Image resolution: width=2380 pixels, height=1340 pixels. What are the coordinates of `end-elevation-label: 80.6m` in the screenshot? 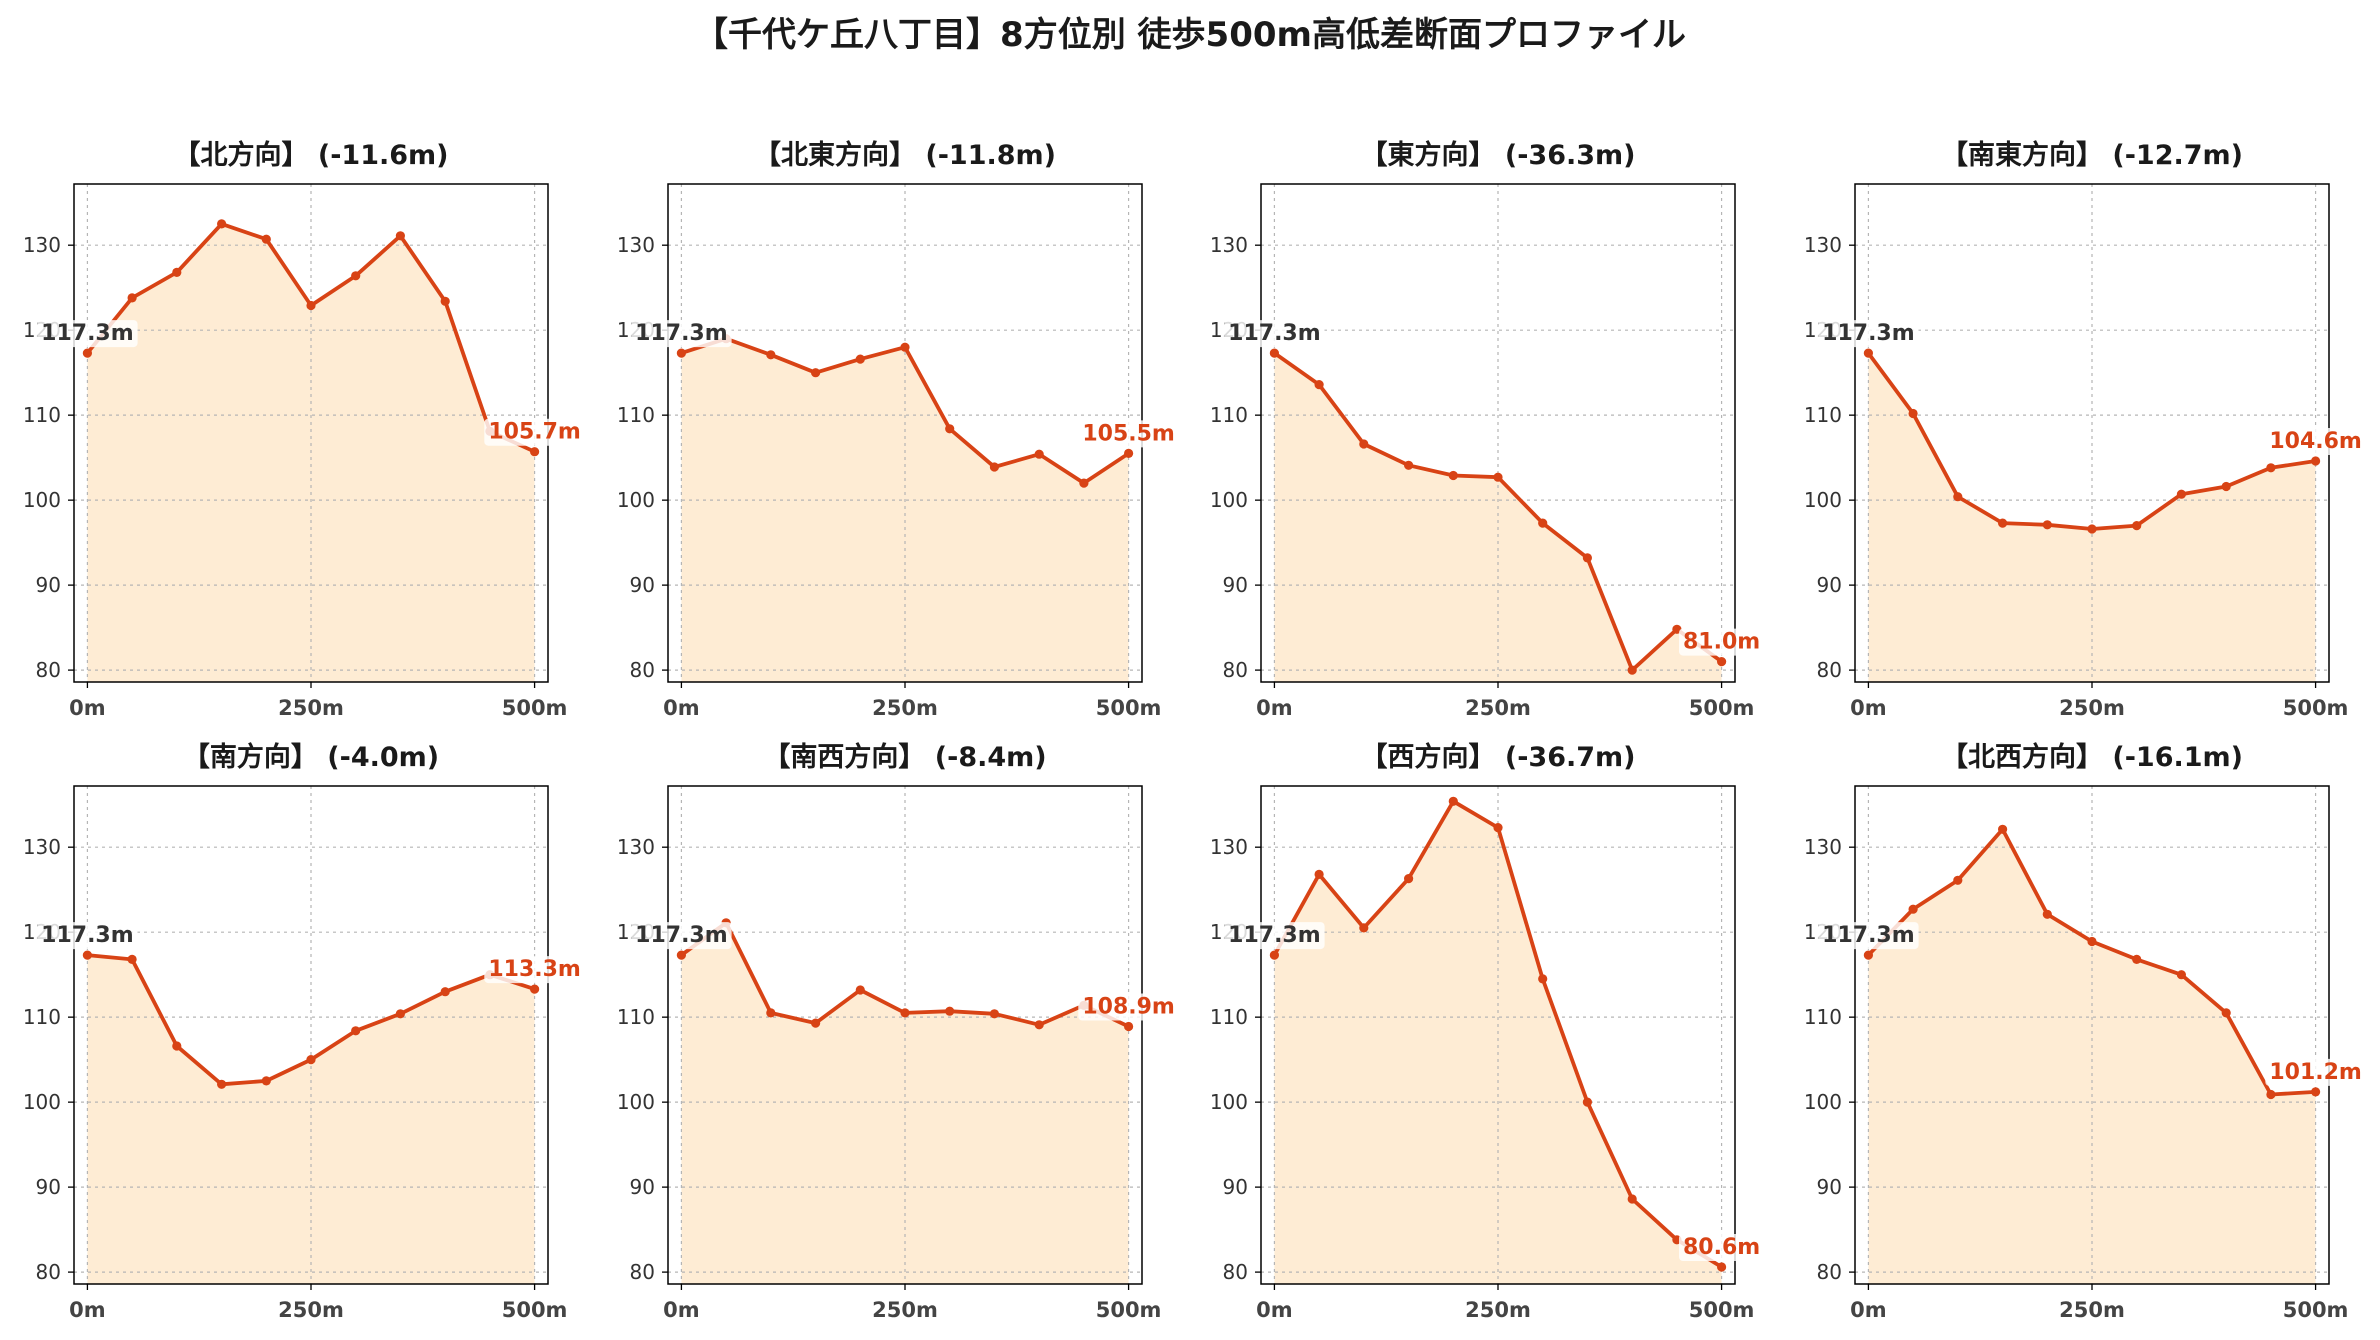 It's located at (1722, 1247).